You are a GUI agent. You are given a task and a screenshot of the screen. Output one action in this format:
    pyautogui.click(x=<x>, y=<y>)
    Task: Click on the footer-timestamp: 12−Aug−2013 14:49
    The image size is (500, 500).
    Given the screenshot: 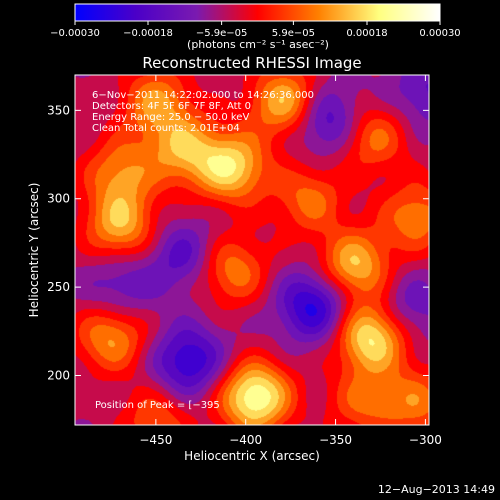 What is the action you would take?
    pyautogui.click(x=436, y=489)
    